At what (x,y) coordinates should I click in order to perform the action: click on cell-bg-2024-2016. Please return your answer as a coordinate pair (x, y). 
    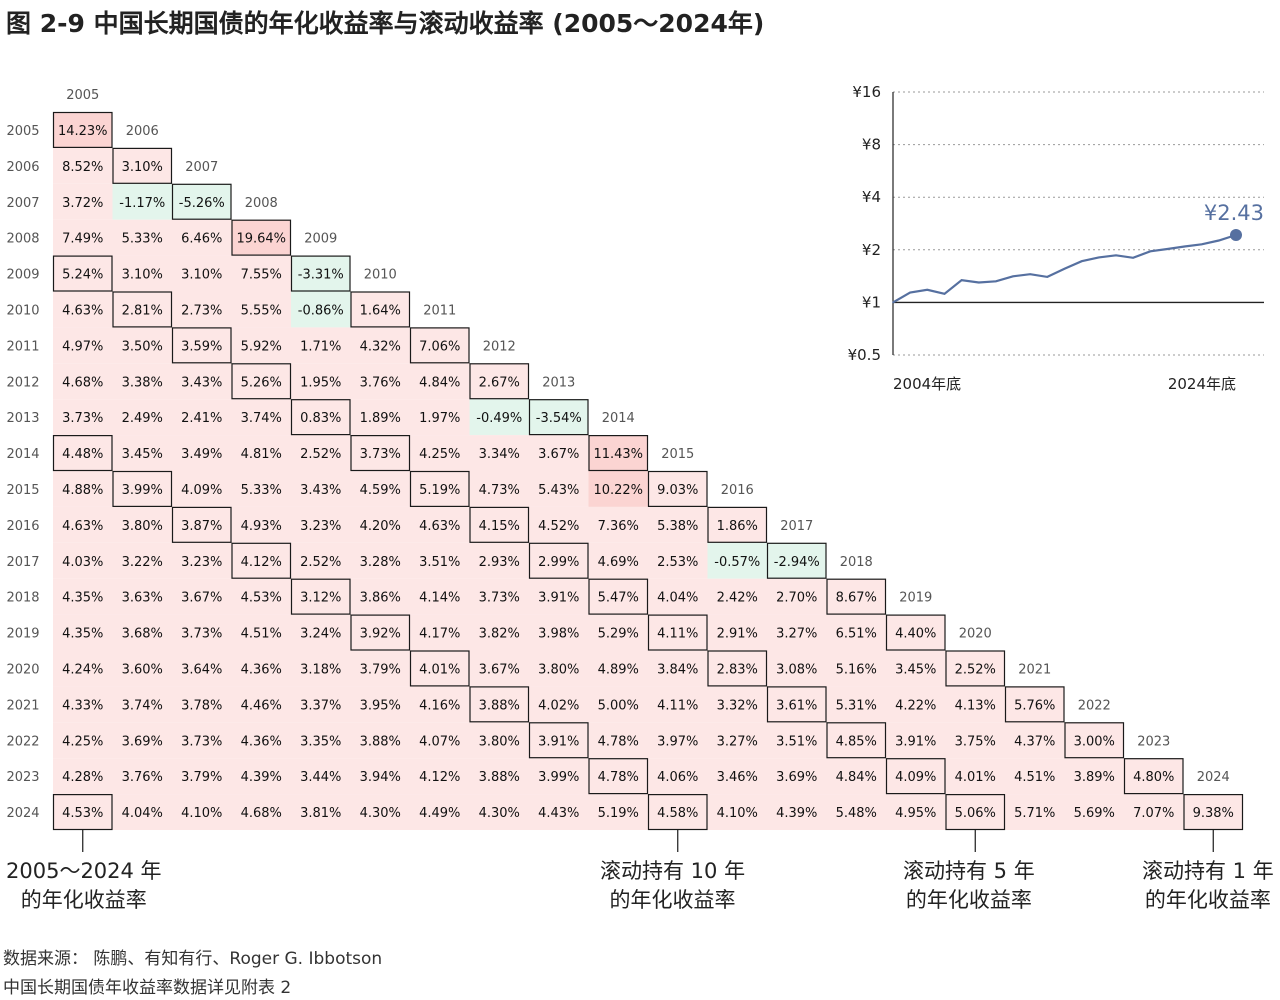
    Looking at the image, I should click on (737, 812).